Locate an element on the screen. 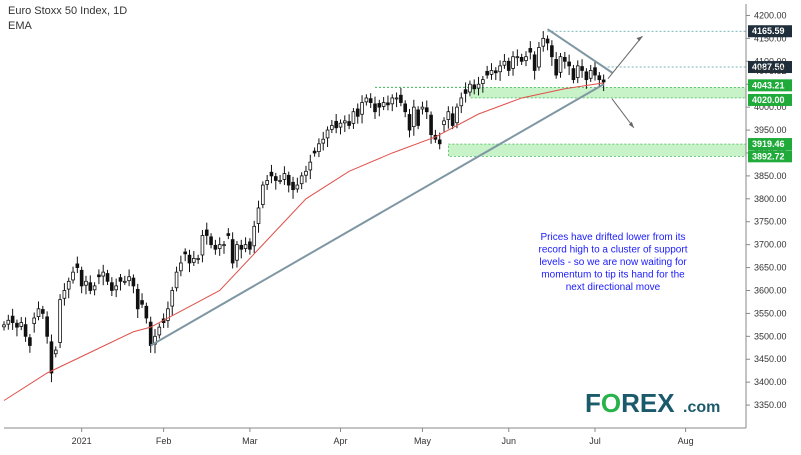 Image resolution: width=801 pixels, height=455 pixels. logo-letter: O is located at coordinates (611, 403).